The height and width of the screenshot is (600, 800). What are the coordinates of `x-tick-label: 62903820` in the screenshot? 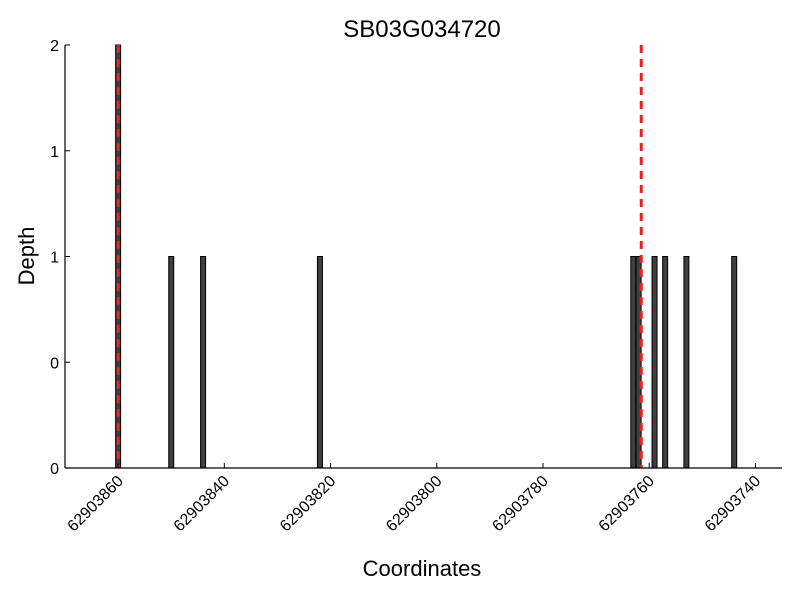 It's located at (308, 504).